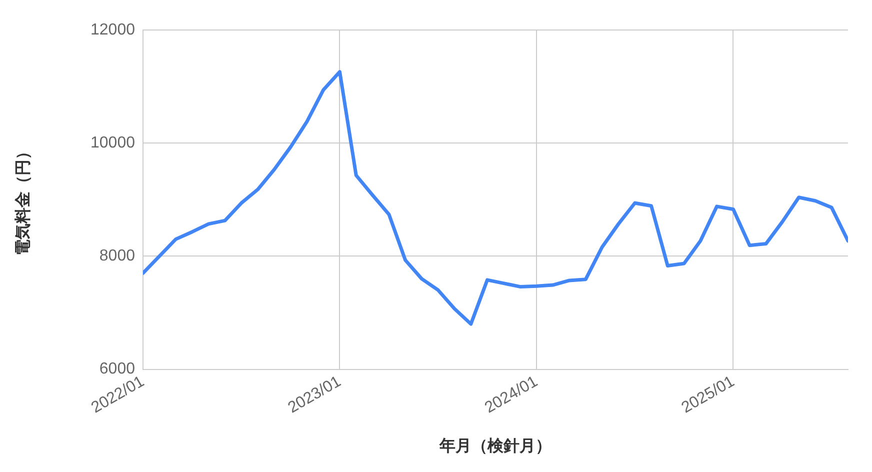 This screenshot has width=872, height=472. Describe the element at coordinates (117, 369) in the screenshot. I see `y-tick-label: 6000` at that location.